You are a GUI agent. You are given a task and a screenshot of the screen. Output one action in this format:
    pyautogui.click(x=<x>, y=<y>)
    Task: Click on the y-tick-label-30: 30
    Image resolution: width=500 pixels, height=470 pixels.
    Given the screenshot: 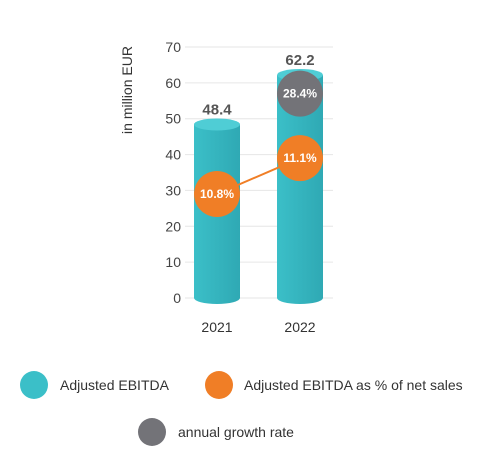 What is the action you would take?
    pyautogui.click(x=173, y=190)
    